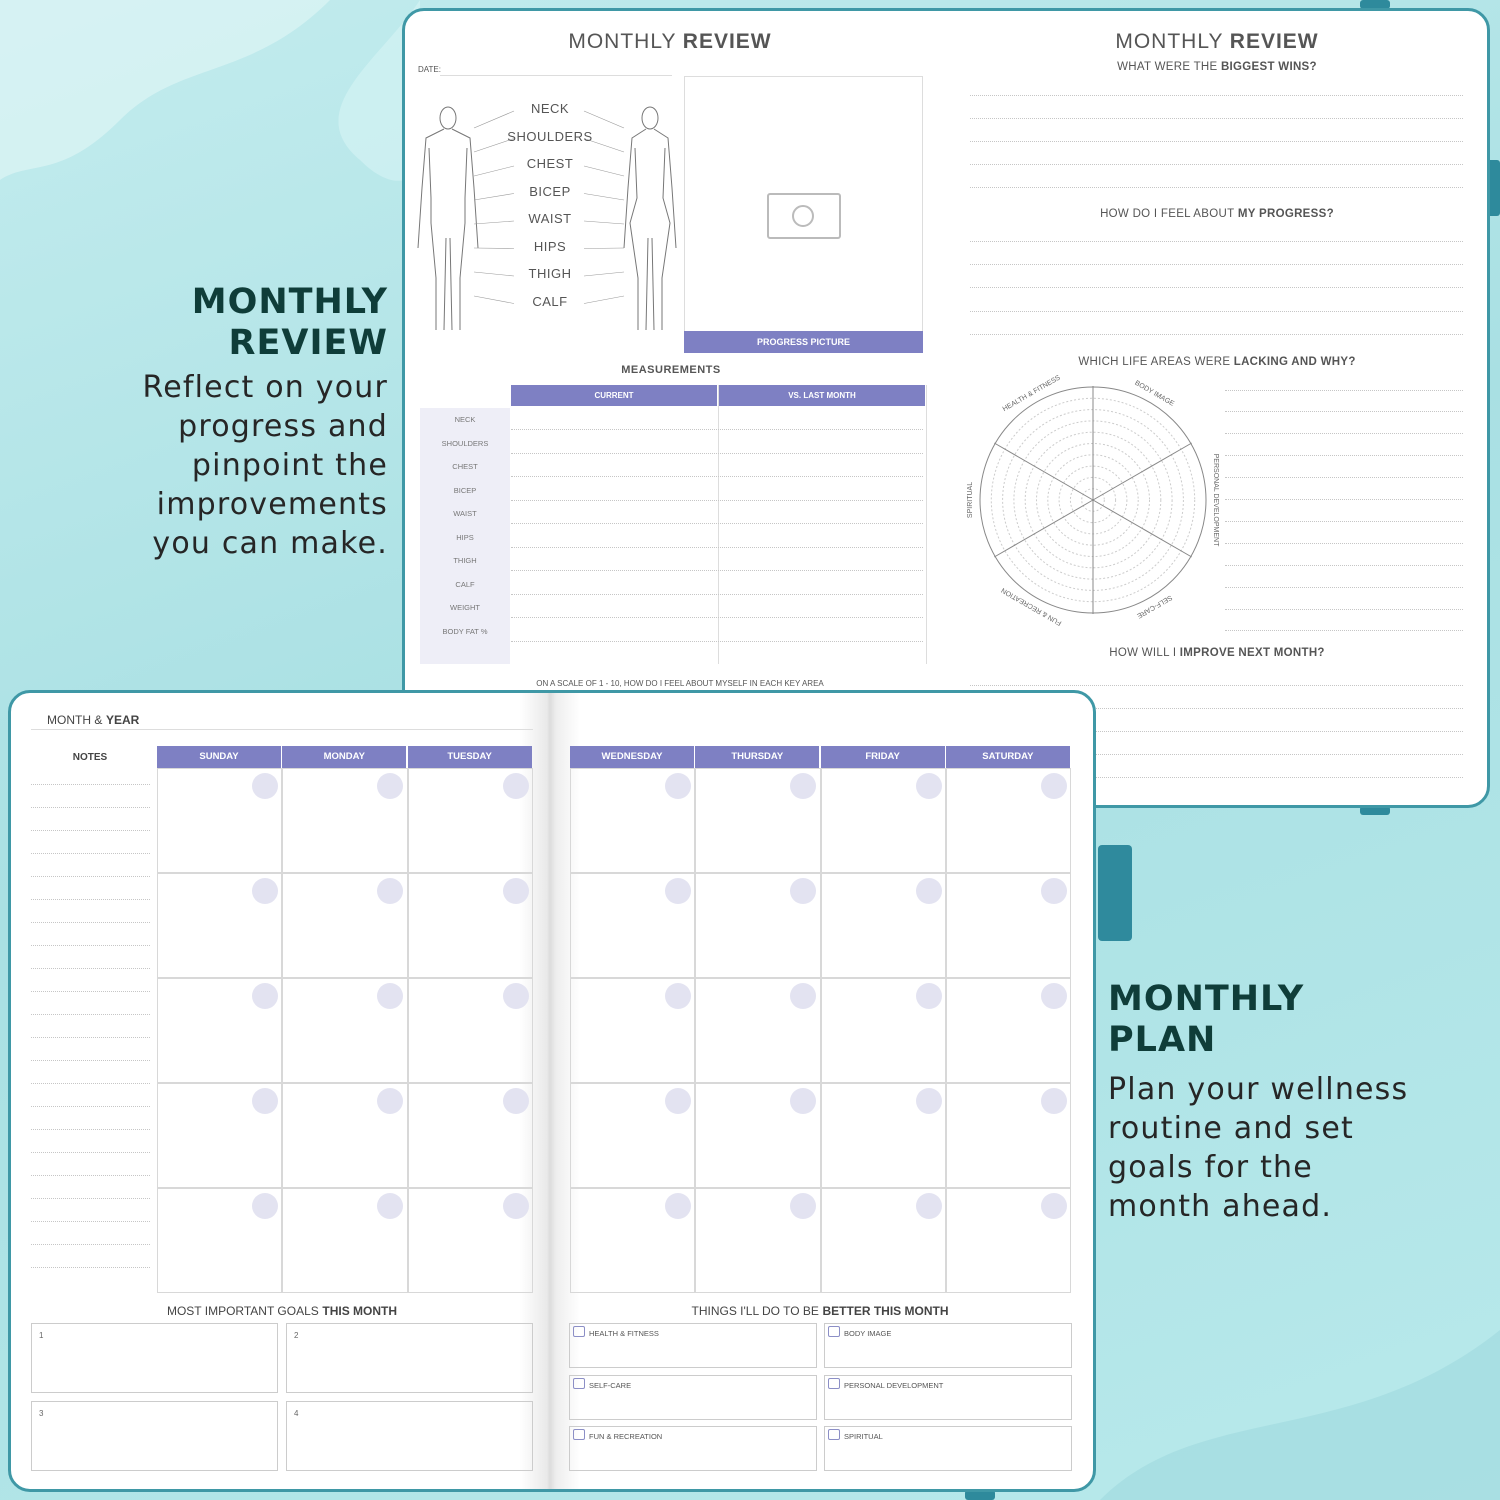 This screenshot has width=1500, height=1500. I want to click on feature-text: month ahead., so click(1220, 1206).